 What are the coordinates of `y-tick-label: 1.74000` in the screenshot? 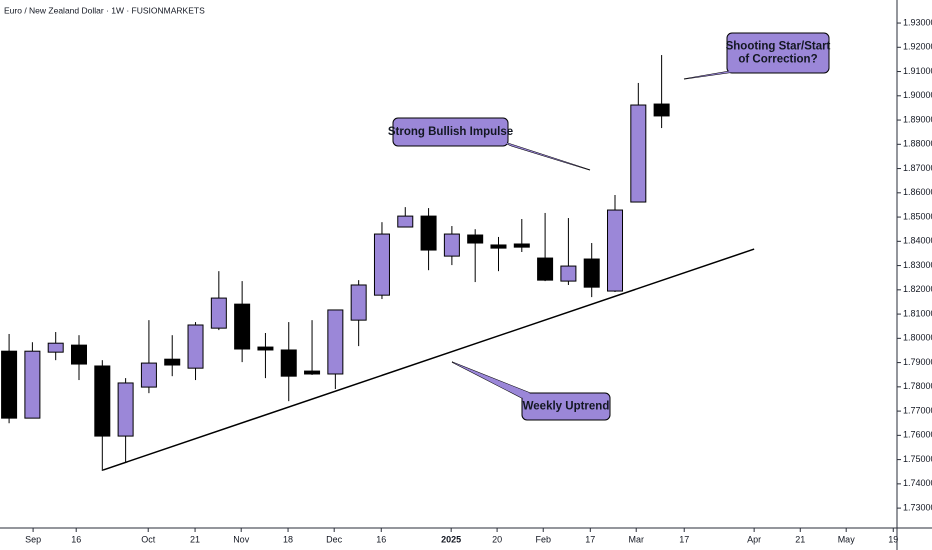 It's located at (917, 483).